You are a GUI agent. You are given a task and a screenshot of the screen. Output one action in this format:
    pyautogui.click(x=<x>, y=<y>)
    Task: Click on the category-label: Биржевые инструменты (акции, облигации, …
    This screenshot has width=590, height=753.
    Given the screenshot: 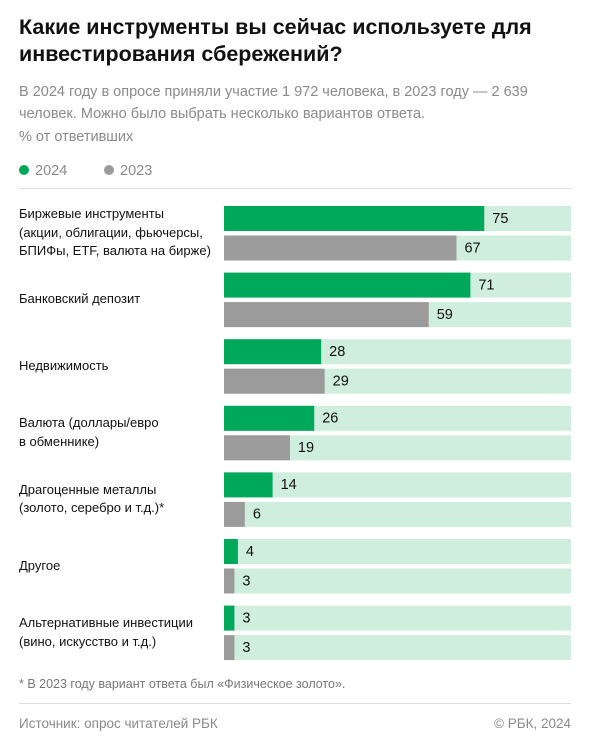 What is the action you would take?
    pyautogui.click(x=115, y=232)
    